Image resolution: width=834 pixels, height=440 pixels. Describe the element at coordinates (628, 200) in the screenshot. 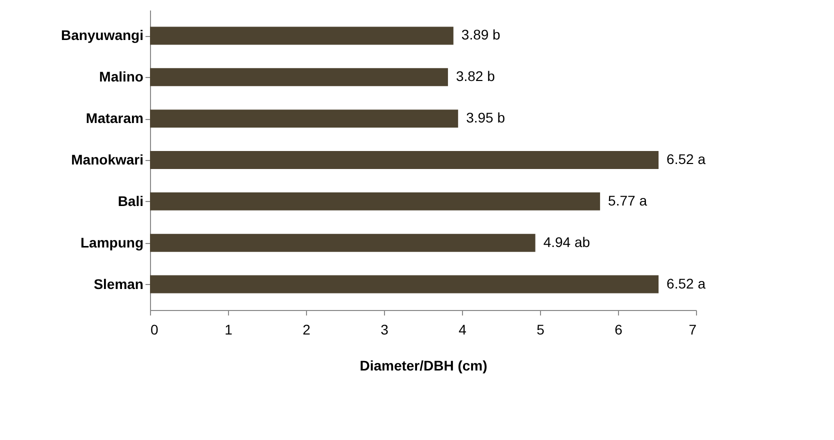

I see `data-label: 5.77 a` at that location.